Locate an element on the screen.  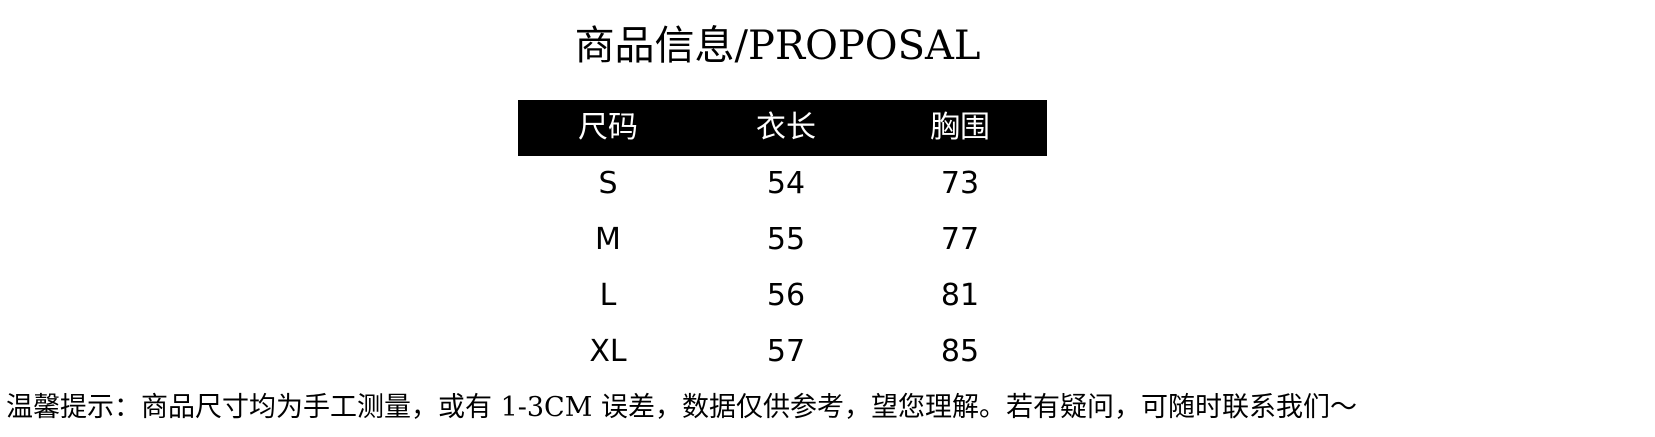
cell-chest: 73 is located at coordinates (960, 183).